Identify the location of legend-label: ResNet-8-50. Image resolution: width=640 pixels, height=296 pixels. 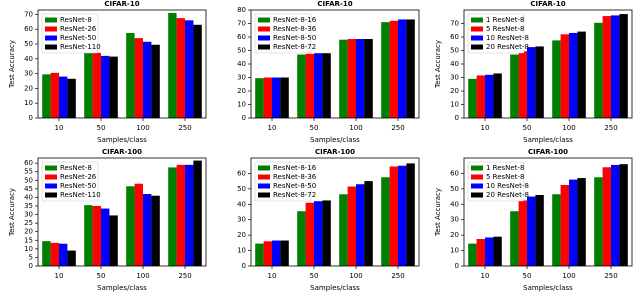
(294, 186).